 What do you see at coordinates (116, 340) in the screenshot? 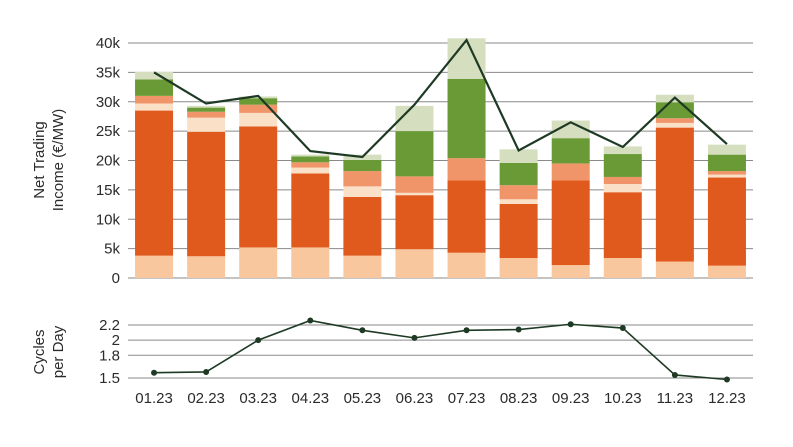
I see `bottom-ytick-label: 2` at bounding box center [116, 340].